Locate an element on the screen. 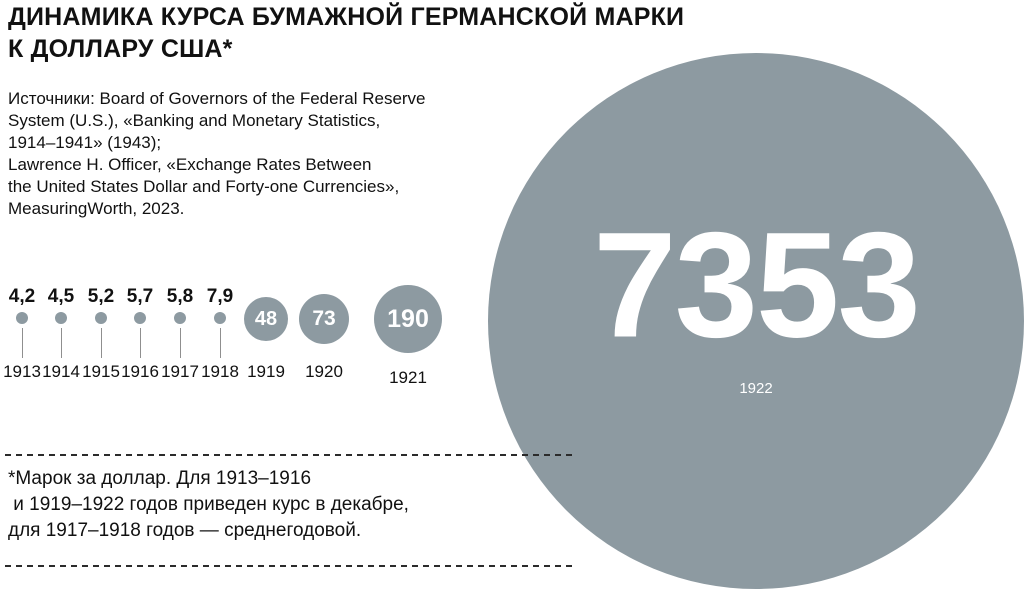 This screenshot has width=1033, height=590. bubble-1920: 73 is located at coordinates (324, 319).